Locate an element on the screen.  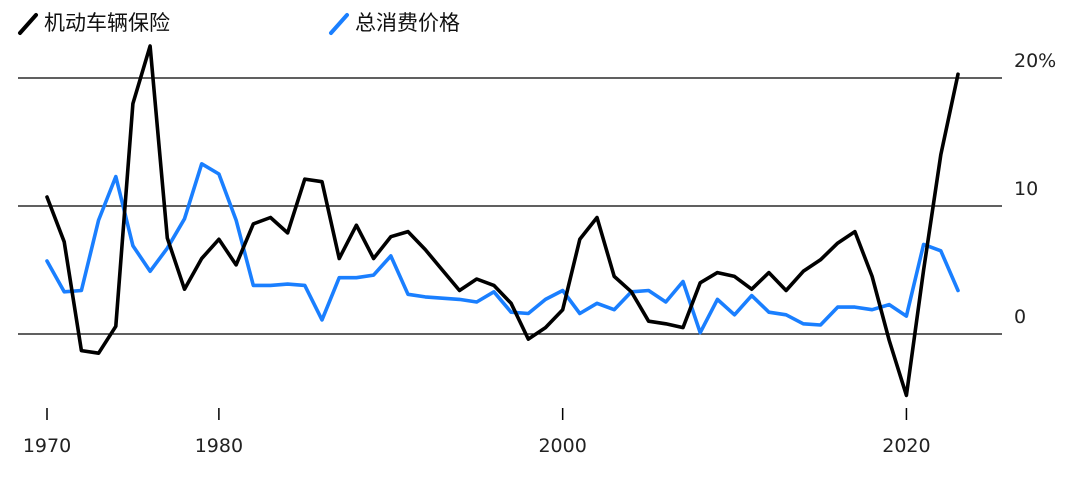
y-tick-label-20: 20% is located at coordinates (1035, 61).